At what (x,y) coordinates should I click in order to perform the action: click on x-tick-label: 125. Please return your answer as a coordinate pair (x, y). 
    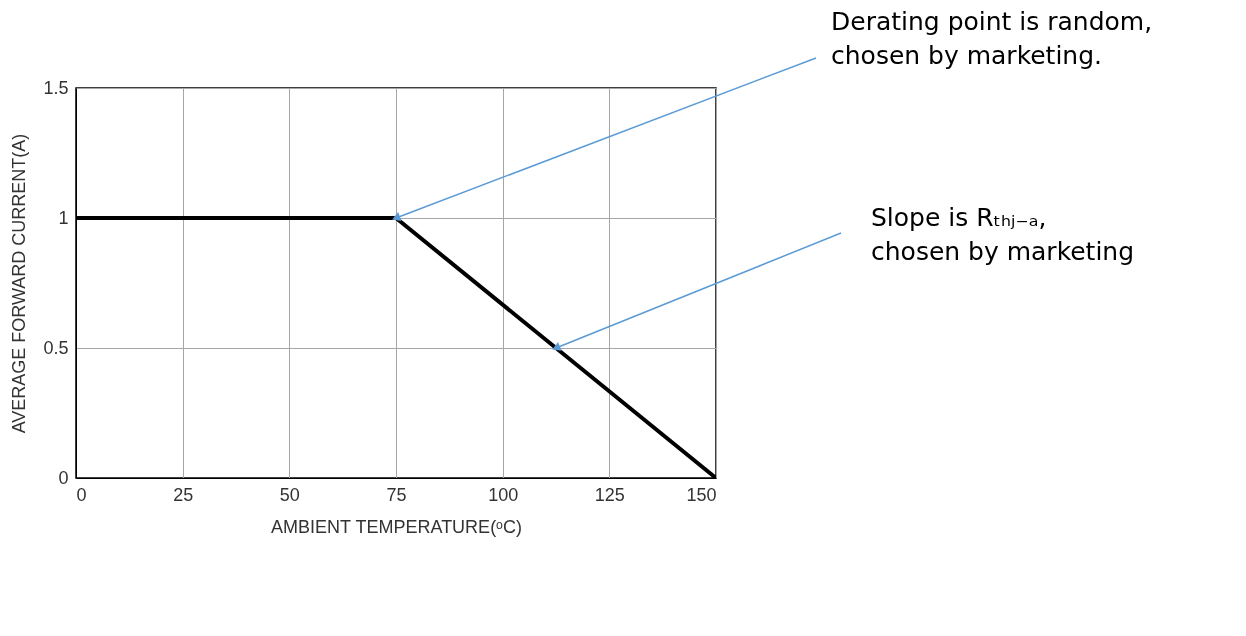
    Looking at the image, I should click on (609, 494).